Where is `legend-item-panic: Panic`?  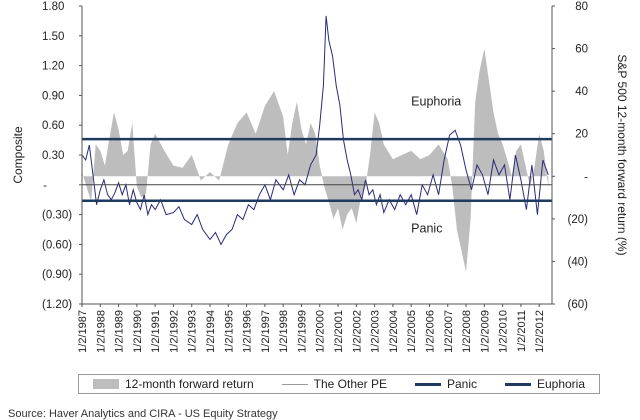
legend-item-panic: Panic is located at coordinates (446, 384).